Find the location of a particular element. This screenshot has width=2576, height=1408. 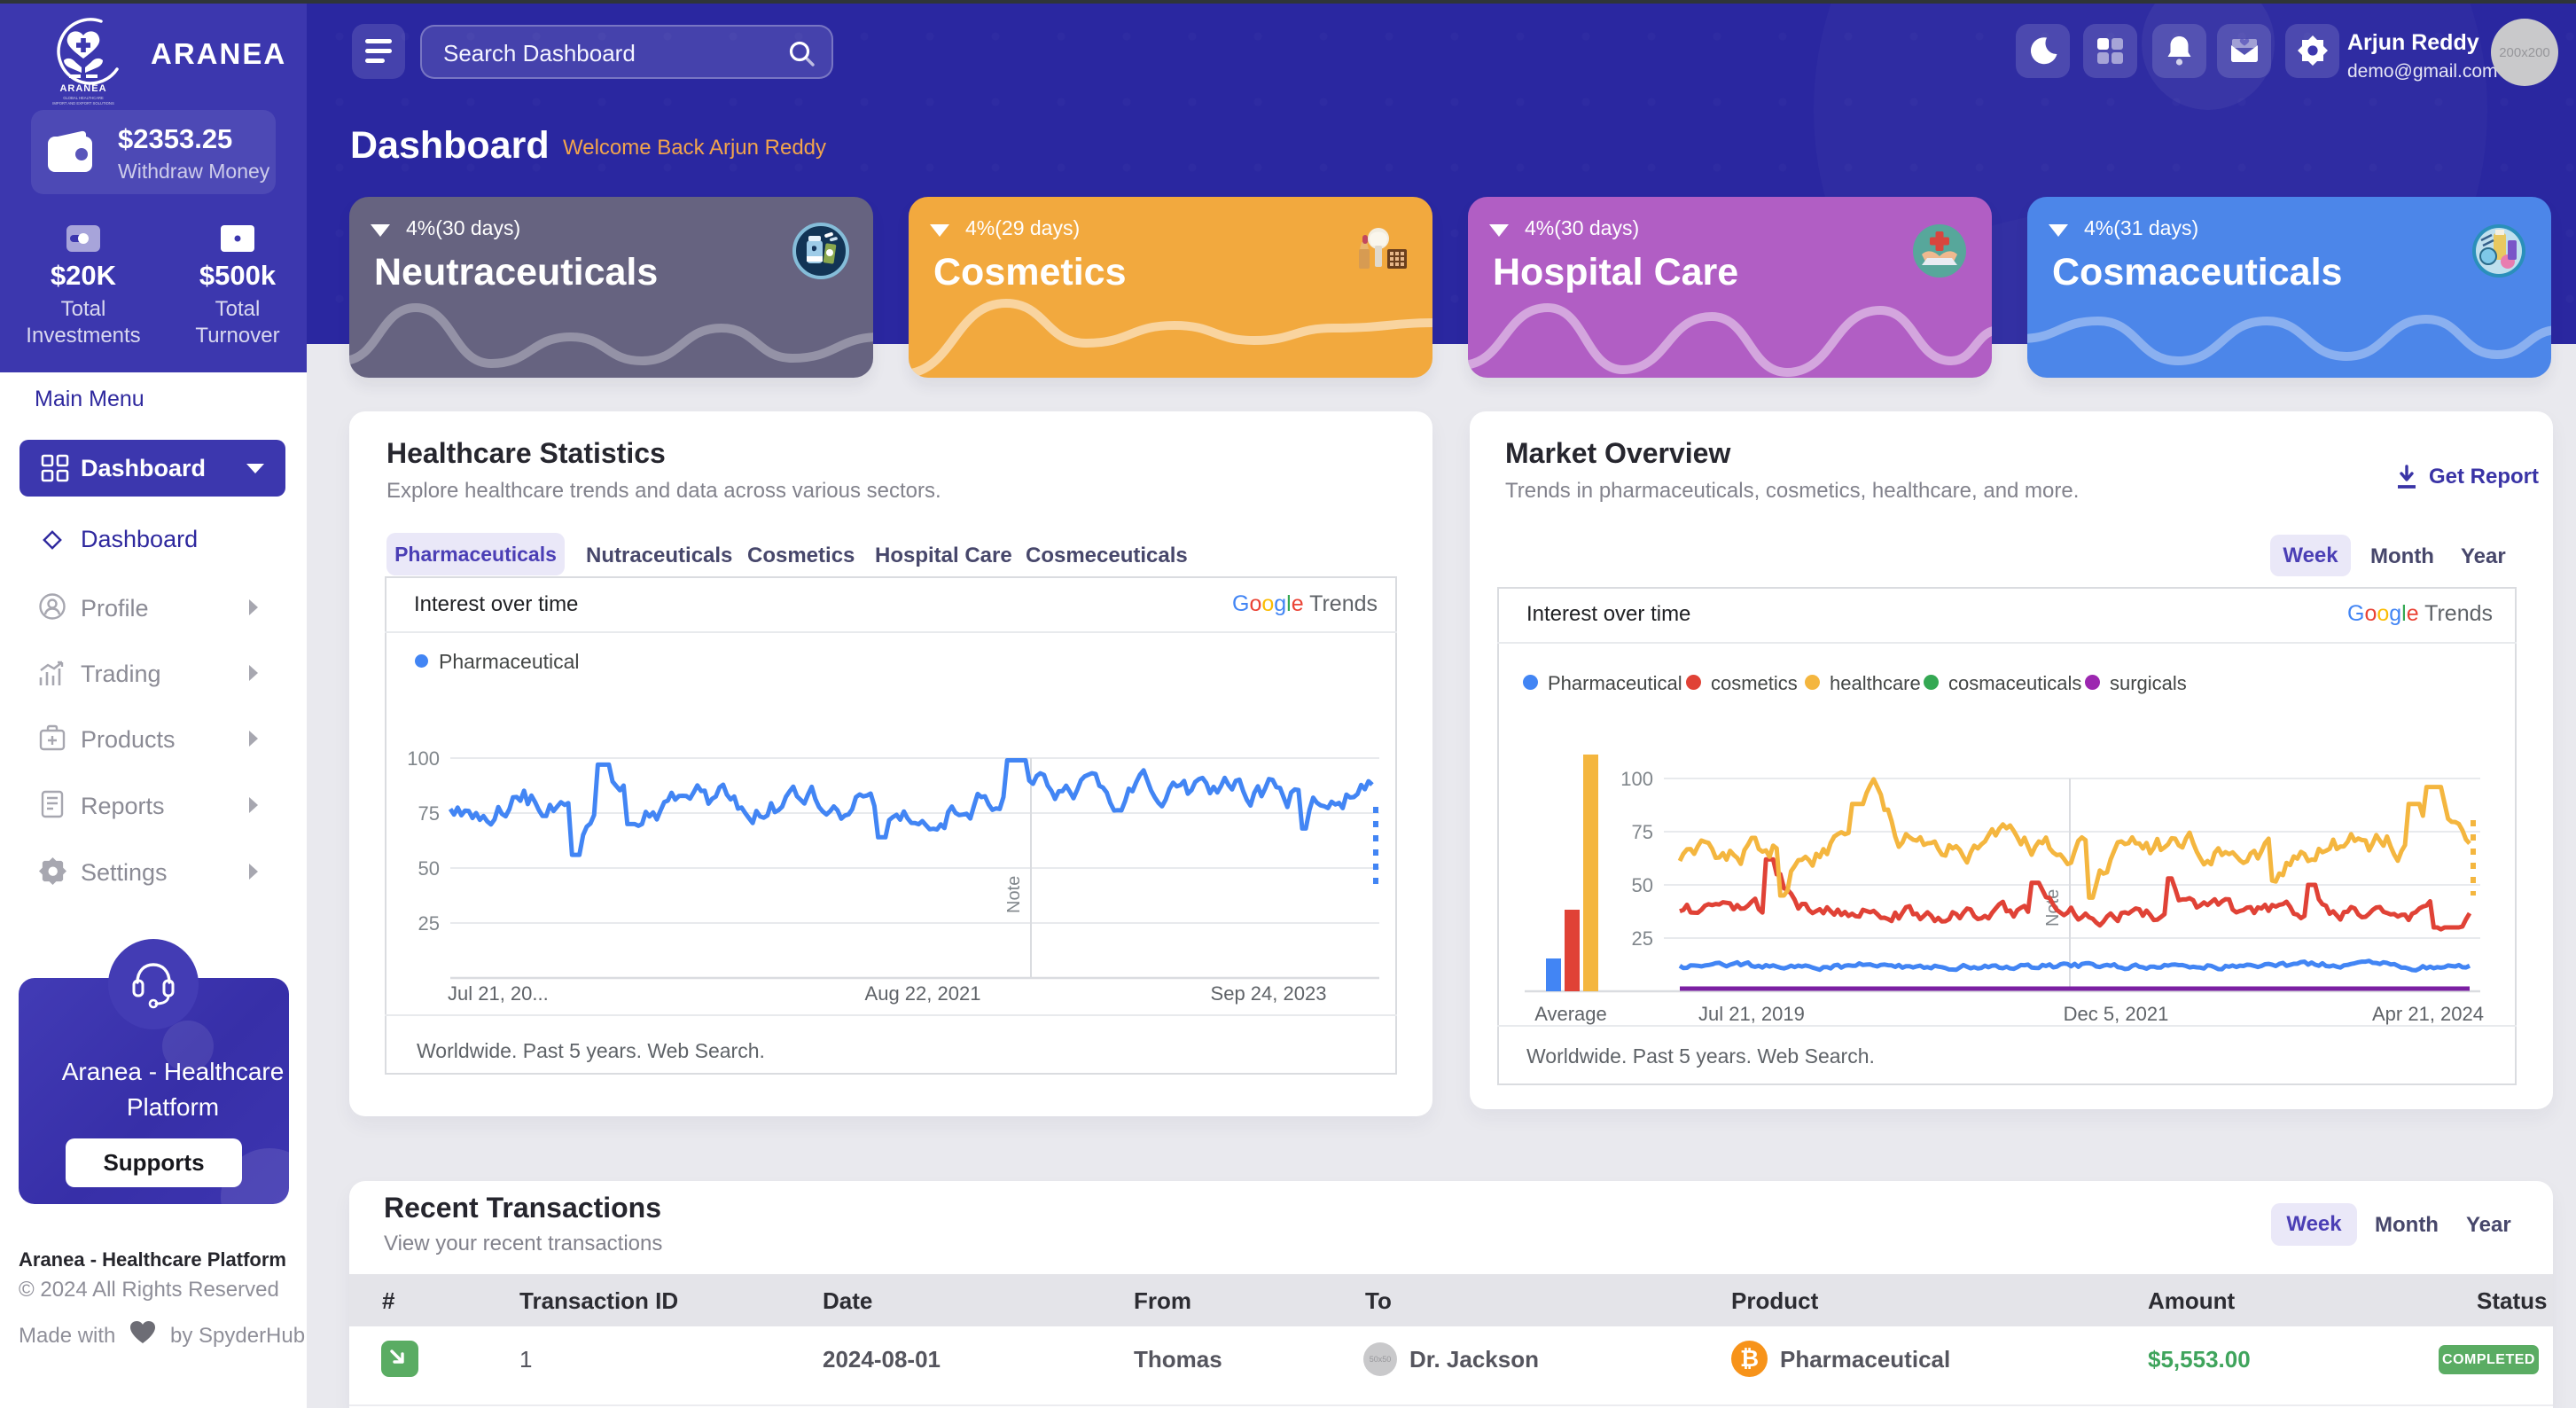

svg-text: ARANEA is located at coordinates (82, 89).